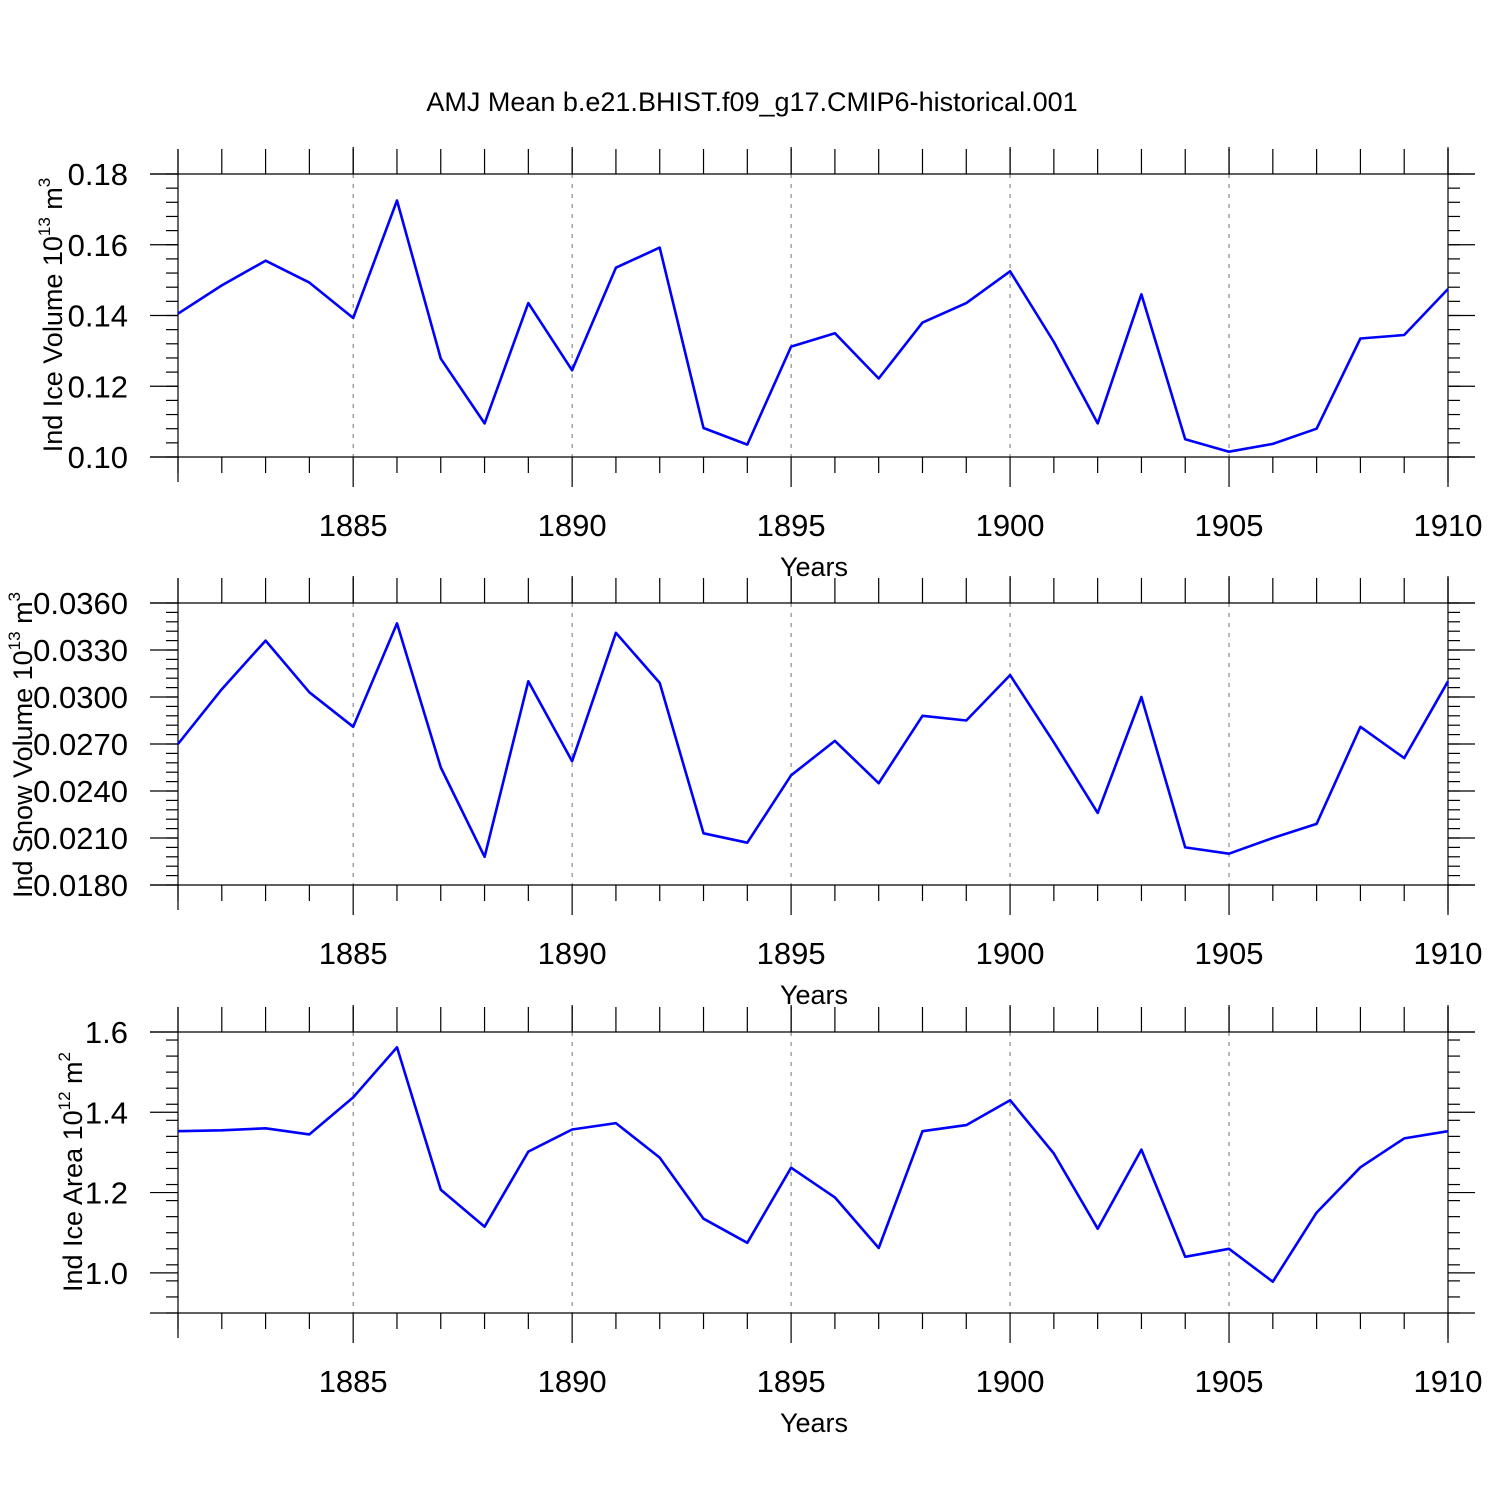 The image size is (1500, 1500). Describe the element at coordinates (64, 1056) in the screenshot. I see `y-axis-label-unit-exp: 2` at that location.